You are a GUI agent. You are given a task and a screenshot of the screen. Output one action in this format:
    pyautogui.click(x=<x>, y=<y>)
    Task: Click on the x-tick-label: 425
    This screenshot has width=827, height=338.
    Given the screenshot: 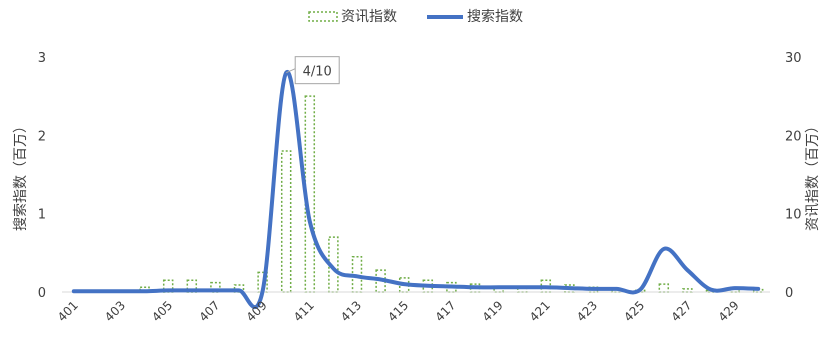 What is the action you would take?
    pyautogui.click(x=634, y=311)
    